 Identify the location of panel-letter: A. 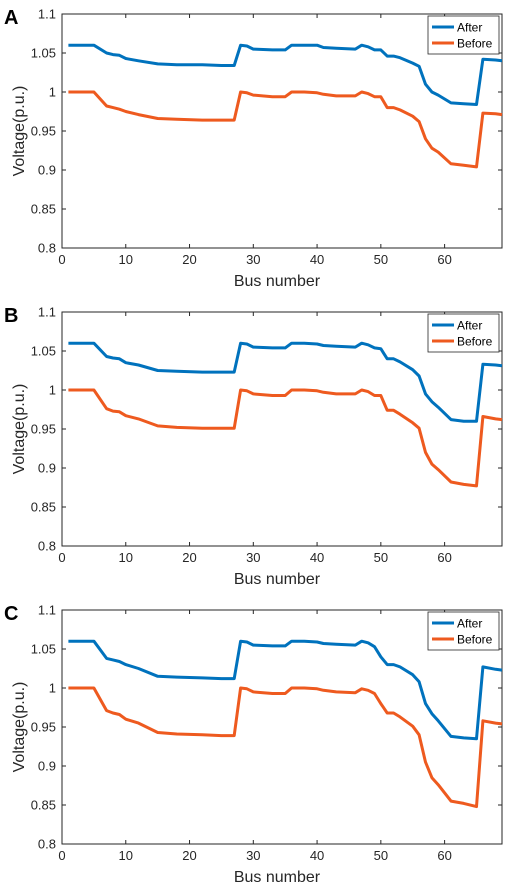
(11, 18).